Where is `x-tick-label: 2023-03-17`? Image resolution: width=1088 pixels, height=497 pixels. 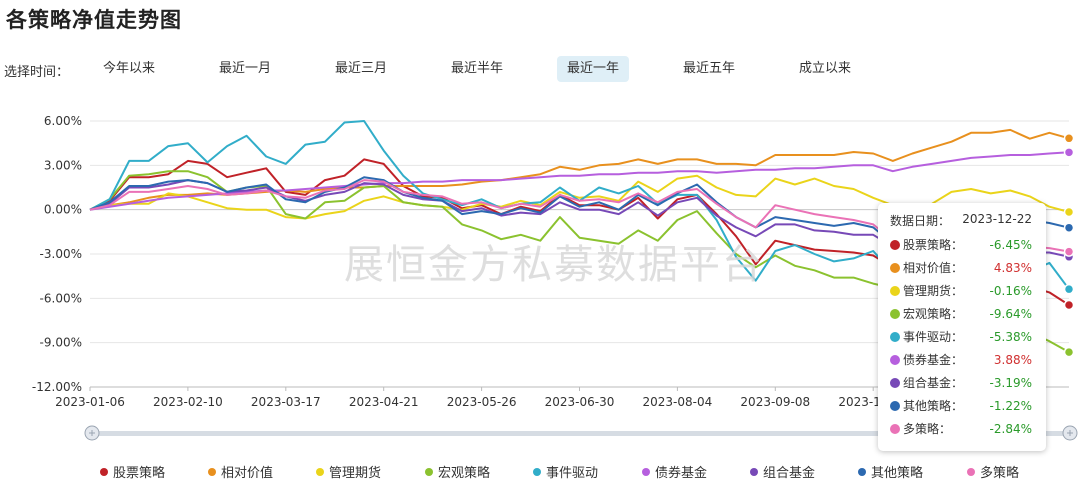 x-tick-label: 2023-03-17 is located at coordinates (286, 402).